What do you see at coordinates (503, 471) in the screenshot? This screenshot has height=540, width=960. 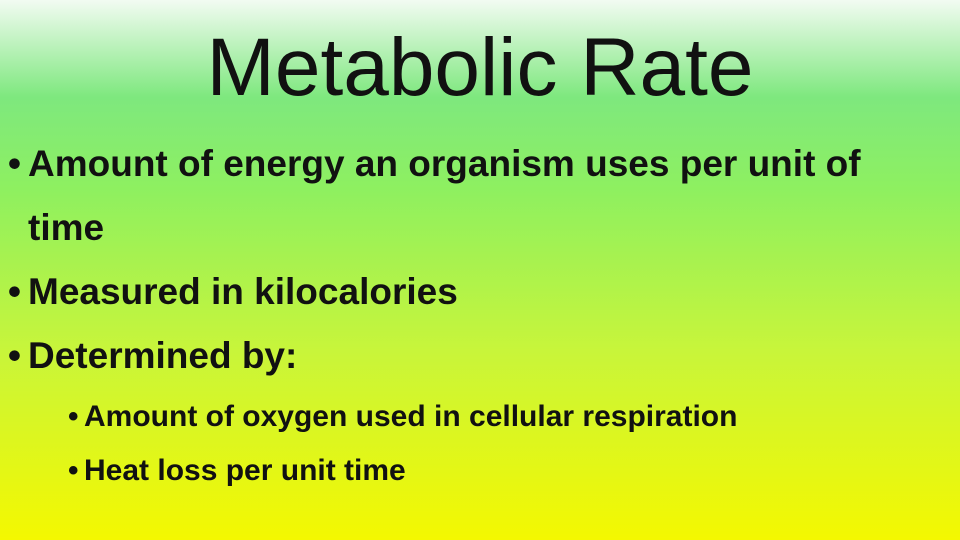 I see `sub-bullet: Heat loss per unit time` at bounding box center [503, 471].